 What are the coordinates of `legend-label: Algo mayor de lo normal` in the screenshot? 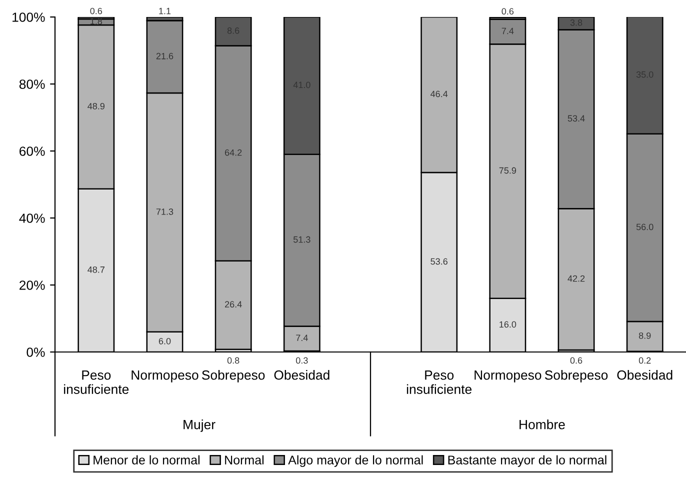 It's located at (355, 461).